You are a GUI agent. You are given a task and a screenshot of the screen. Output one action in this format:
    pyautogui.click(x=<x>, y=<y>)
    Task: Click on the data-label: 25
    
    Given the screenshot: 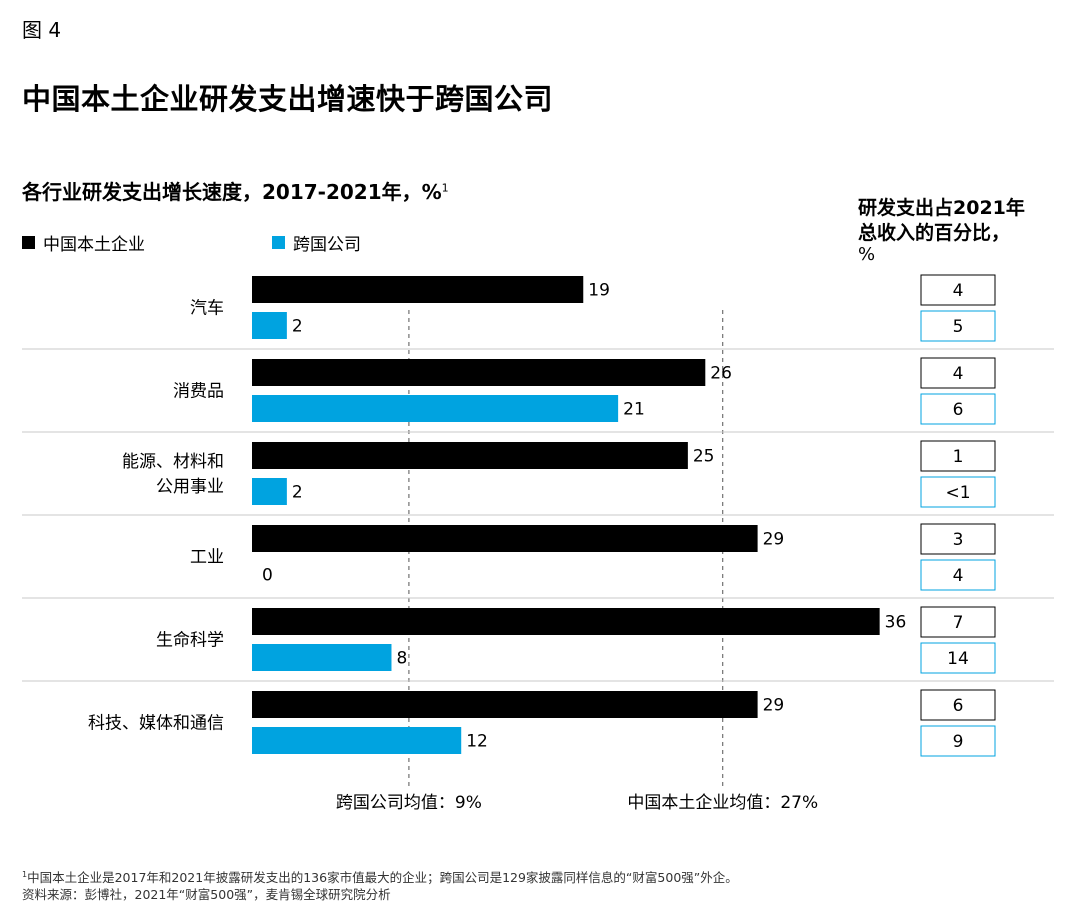 What is the action you would take?
    pyautogui.click(x=704, y=457)
    